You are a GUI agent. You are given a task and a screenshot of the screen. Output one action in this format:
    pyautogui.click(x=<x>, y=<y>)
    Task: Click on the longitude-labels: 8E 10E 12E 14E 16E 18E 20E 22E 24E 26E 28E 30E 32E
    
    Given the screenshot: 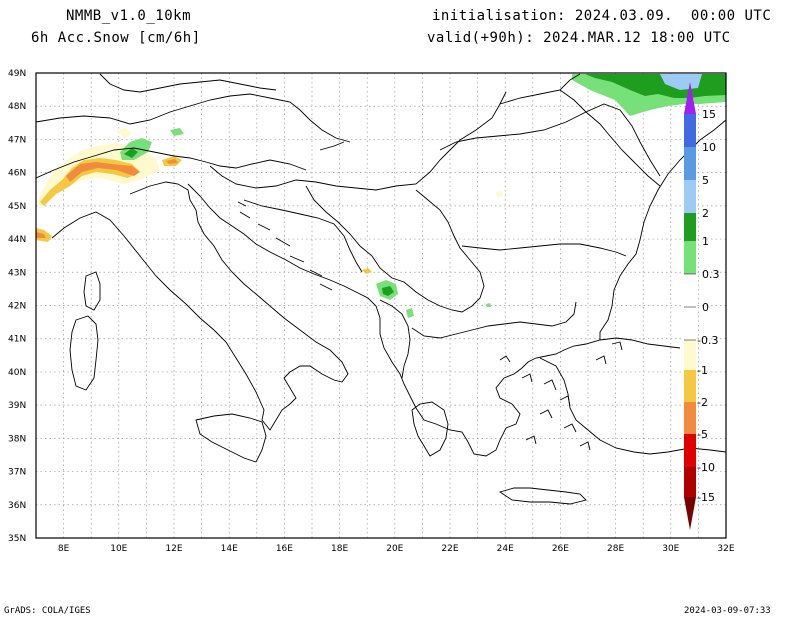 What is the action you would take?
    pyautogui.click(x=396, y=549)
    